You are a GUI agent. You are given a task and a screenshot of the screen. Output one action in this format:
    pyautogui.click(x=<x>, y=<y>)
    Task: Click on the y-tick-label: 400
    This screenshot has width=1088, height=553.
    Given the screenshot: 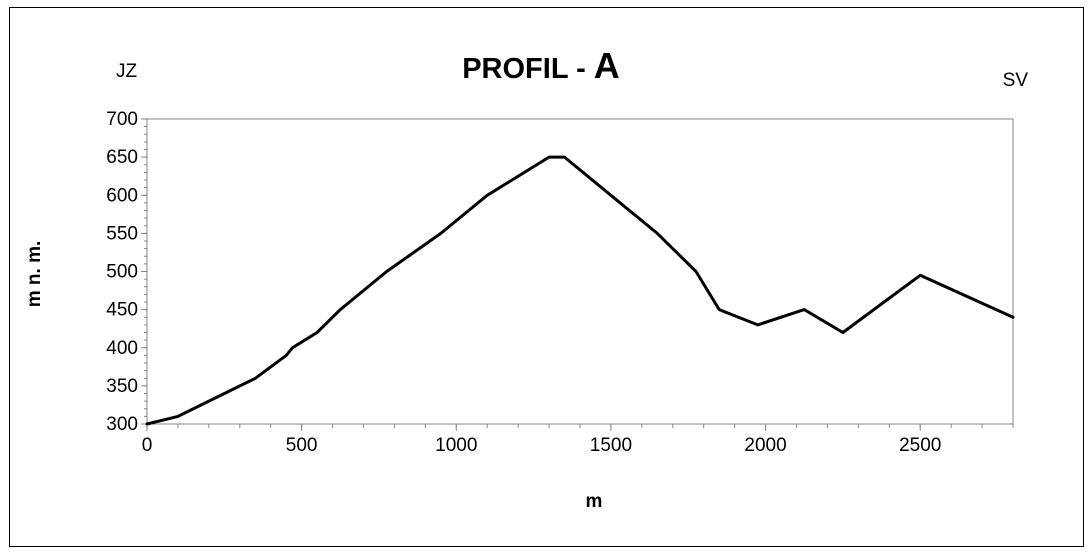 What is the action you would take?
    pyautogui.click(x=122, y=348)
    